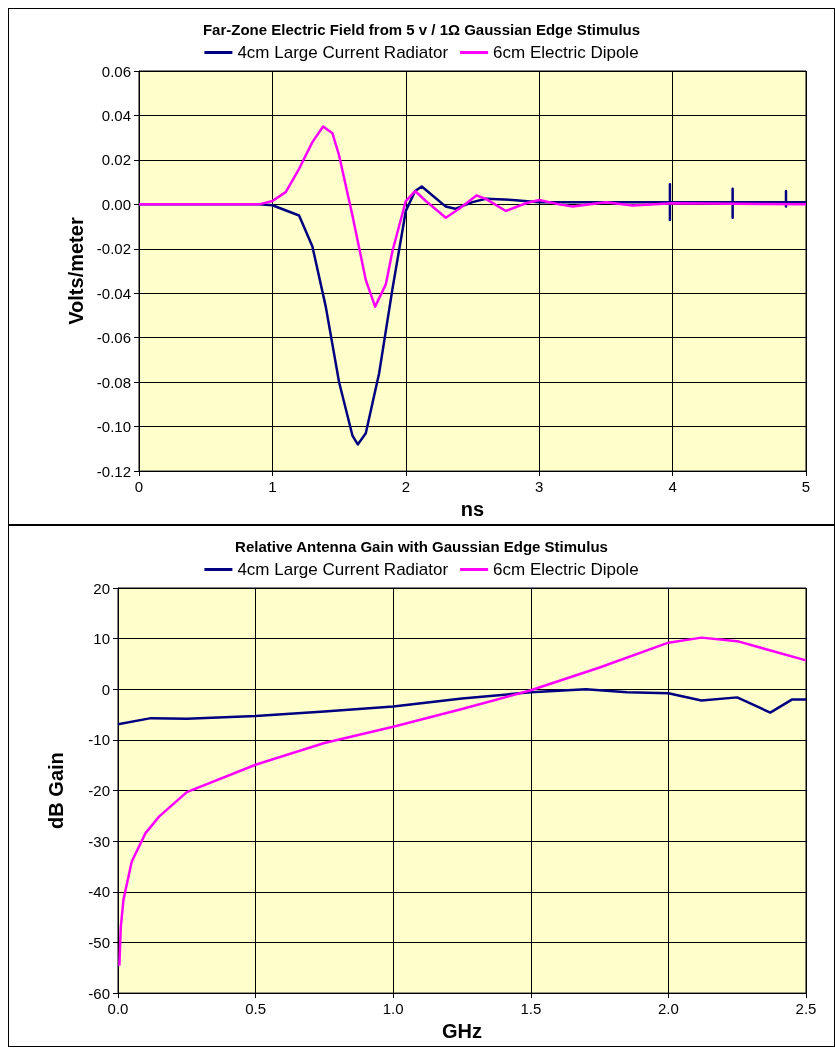  What do you see at coordinates (113, 293) in the screenshot?
I see `y-tick-label: -0.04` at bounding box center [113, 293].